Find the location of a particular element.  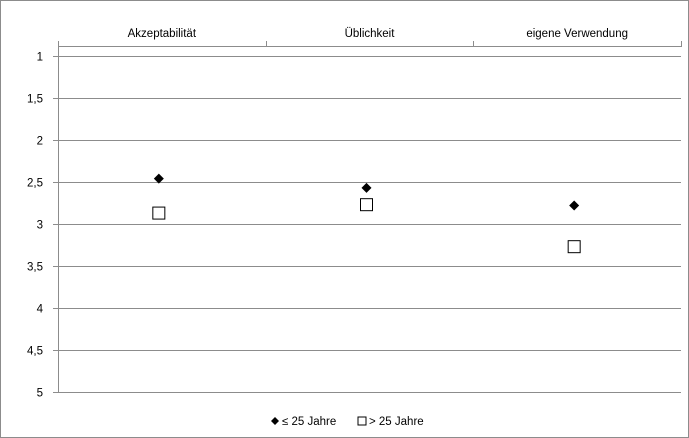

y-tick-label: 3 is located at coordinates (40, 226).